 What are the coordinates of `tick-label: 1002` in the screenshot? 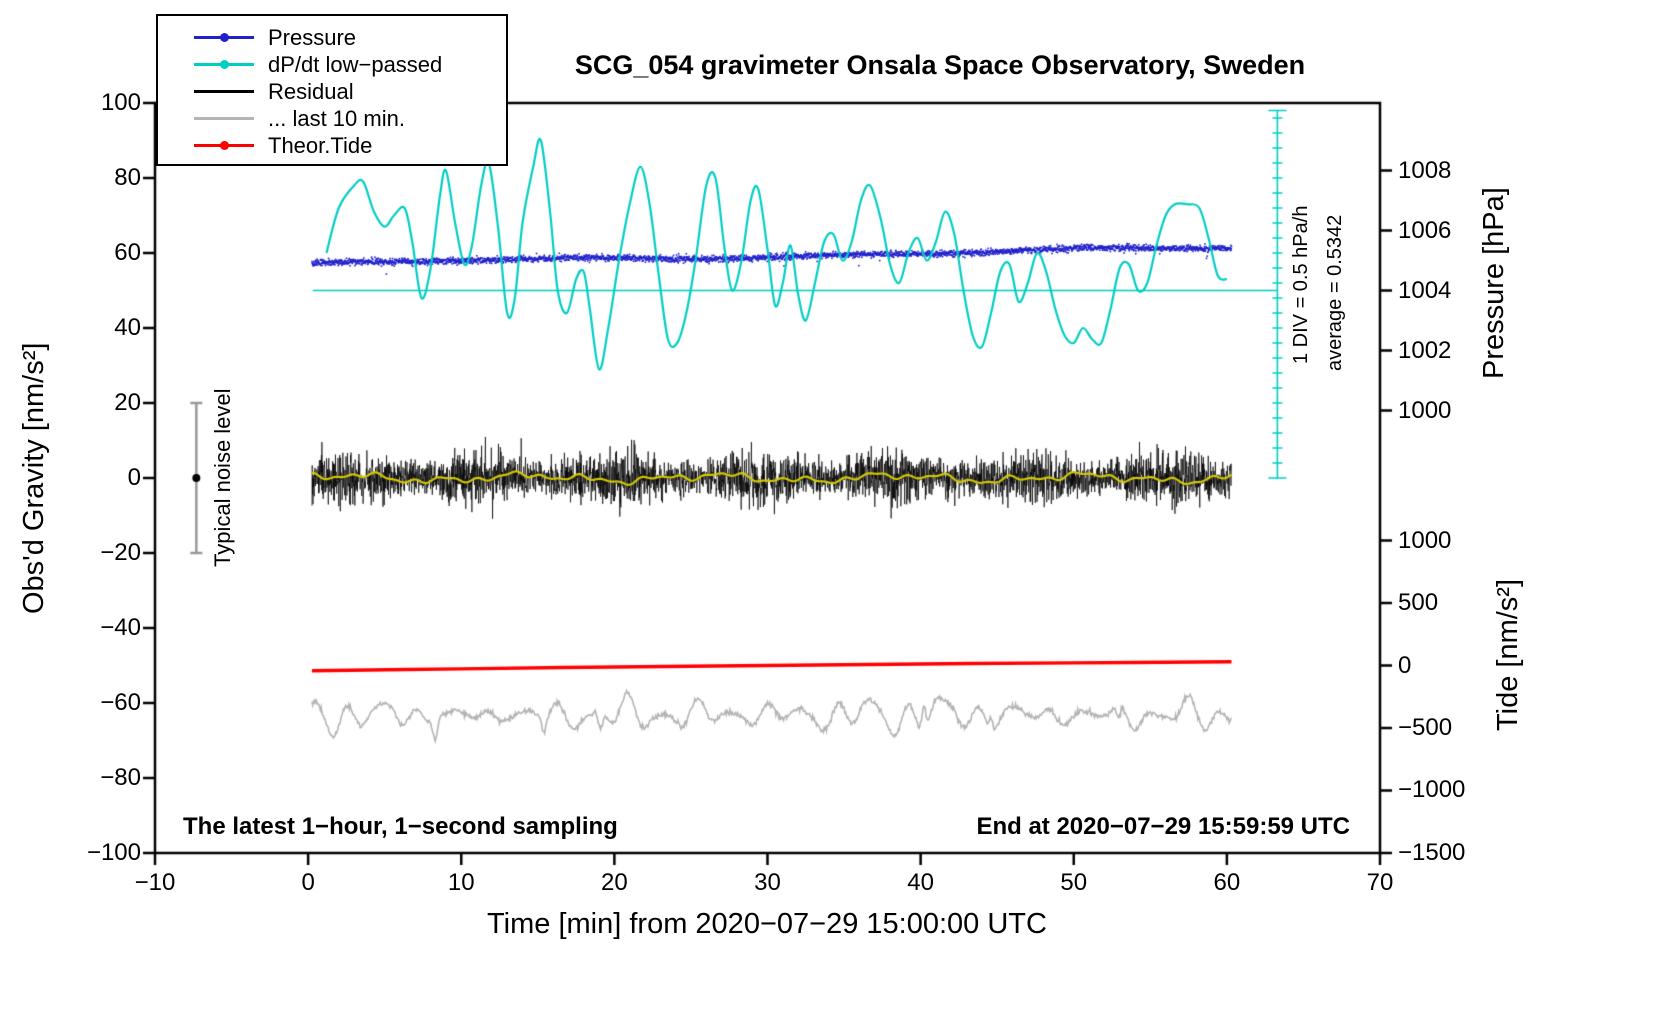 It's located at (1425, 350).